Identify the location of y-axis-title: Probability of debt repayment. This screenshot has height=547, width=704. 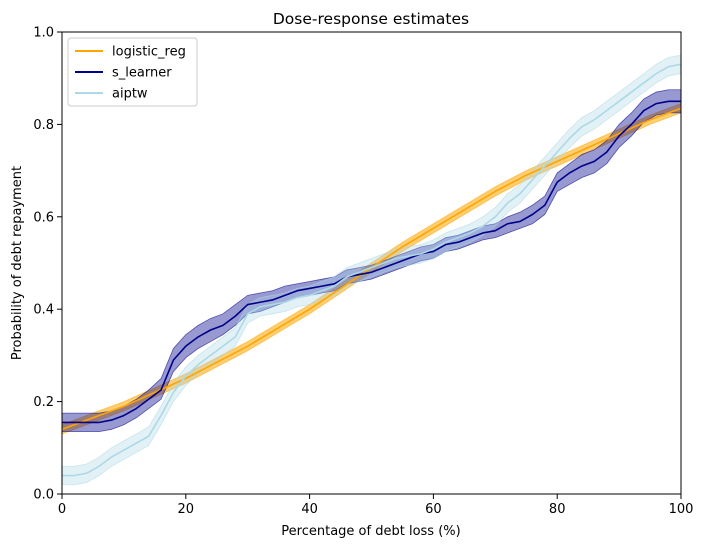
(17, 263).